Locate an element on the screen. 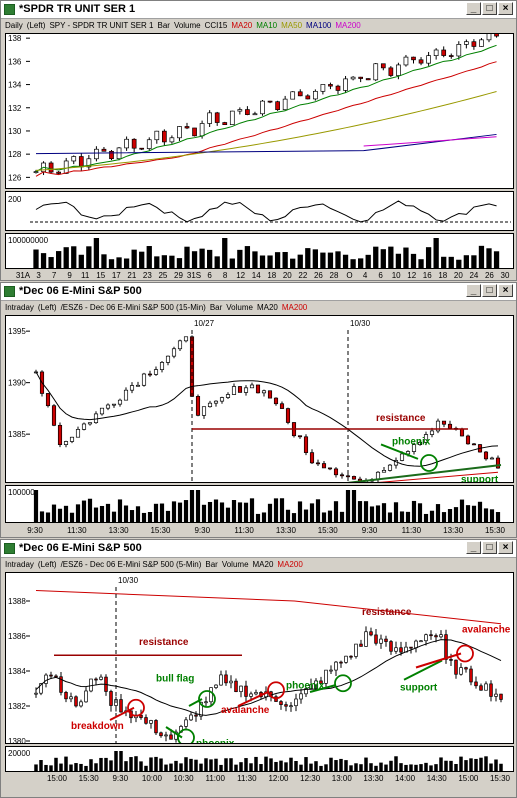  volume-pane: 100000000 is located at coordinates (259, 251).